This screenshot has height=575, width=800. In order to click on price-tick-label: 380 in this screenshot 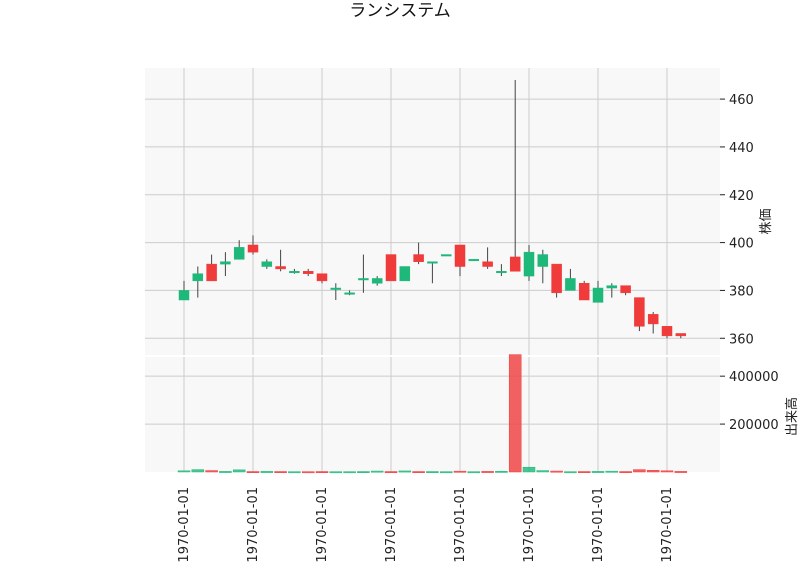, I will do `click(741, 291)`.